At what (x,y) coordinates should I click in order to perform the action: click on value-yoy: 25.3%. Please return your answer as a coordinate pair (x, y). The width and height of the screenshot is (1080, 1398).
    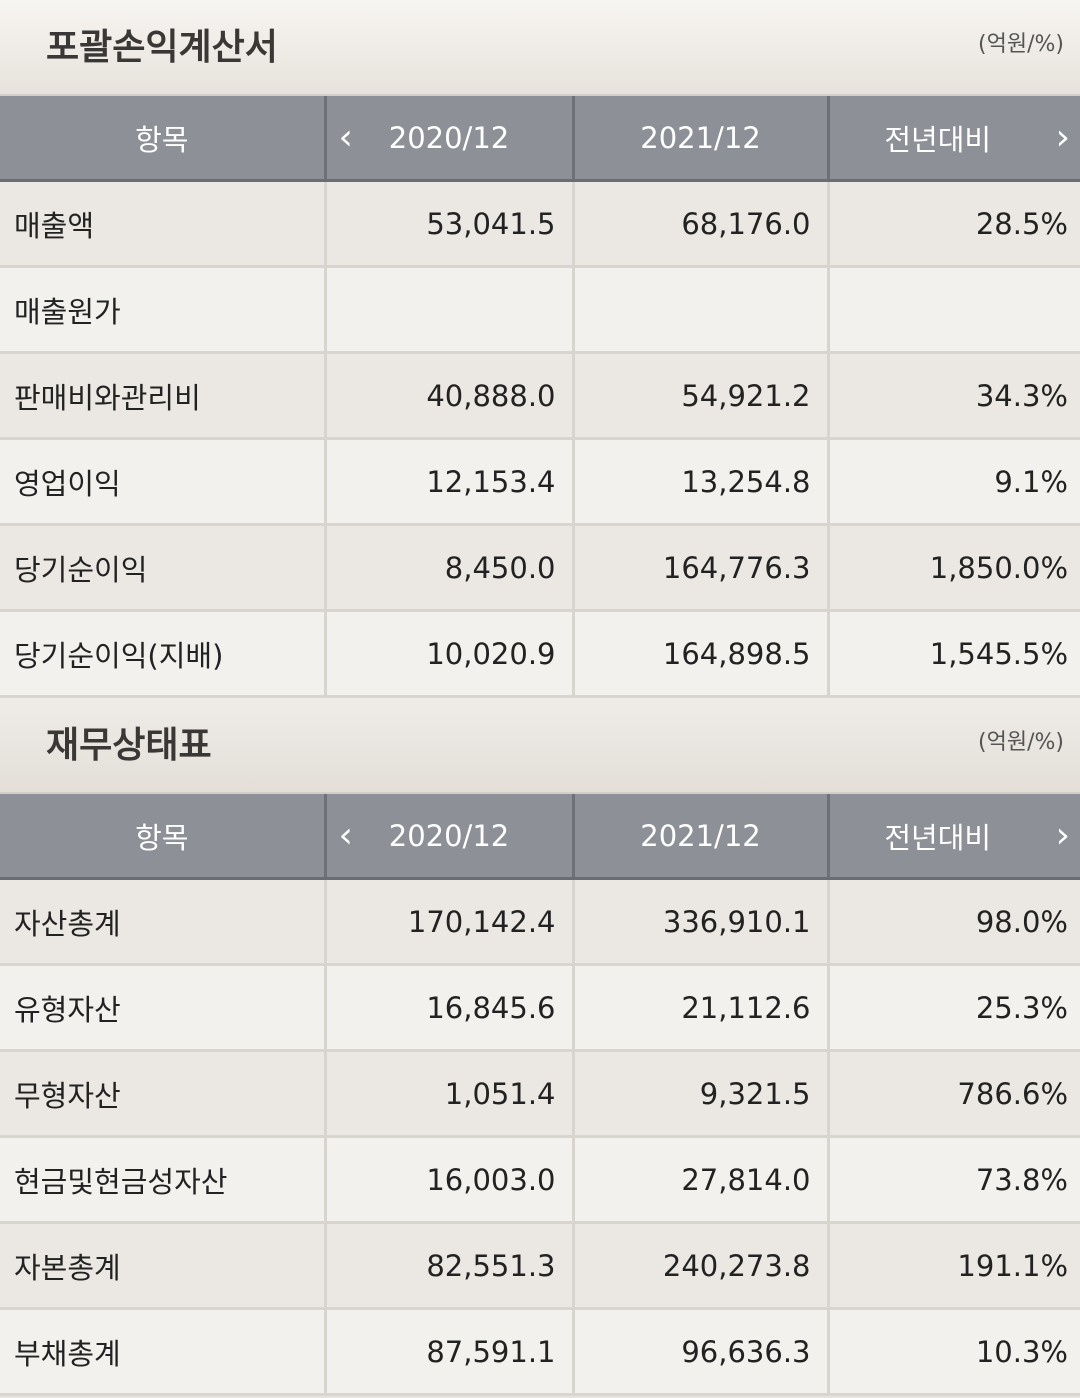
    Looking at the image, I should click on (954, 1008).